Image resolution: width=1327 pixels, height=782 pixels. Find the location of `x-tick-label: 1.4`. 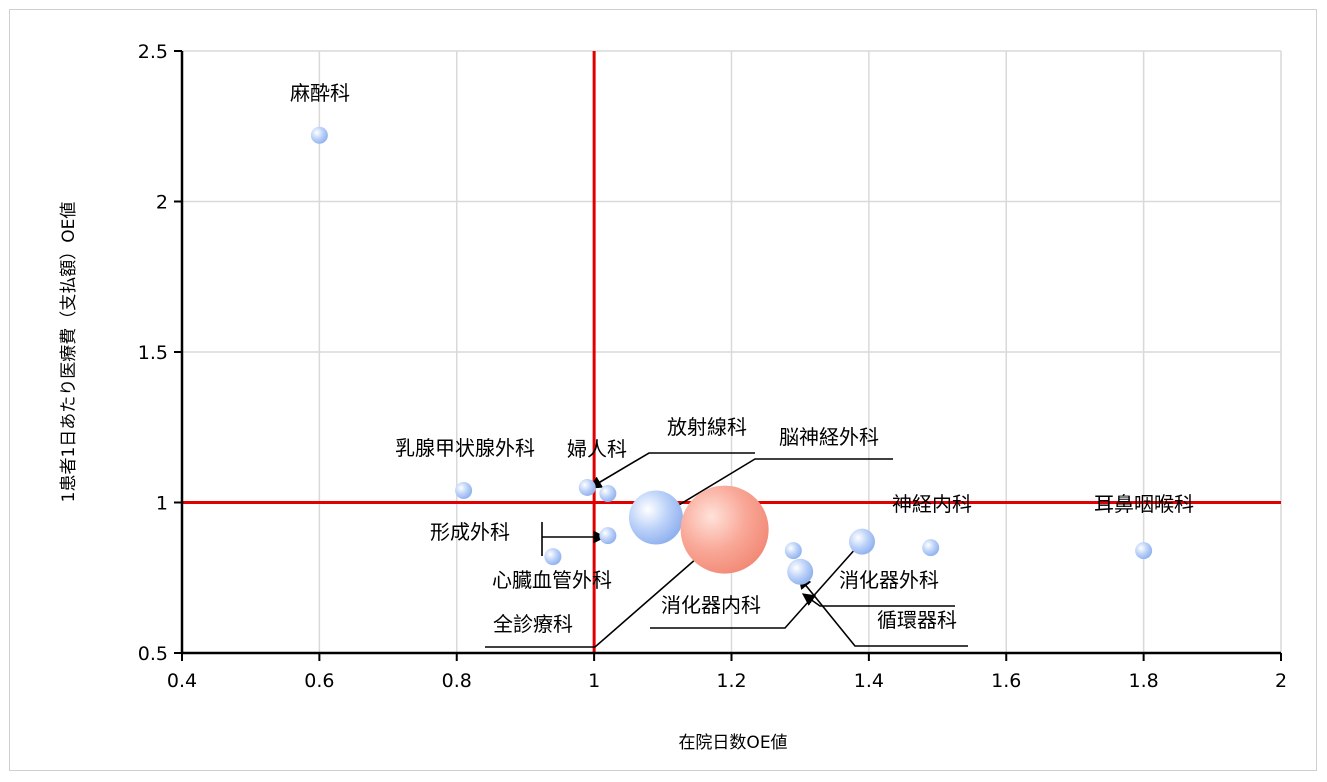

x-tick-label: 1.4 is located at coordinates (869, 681).